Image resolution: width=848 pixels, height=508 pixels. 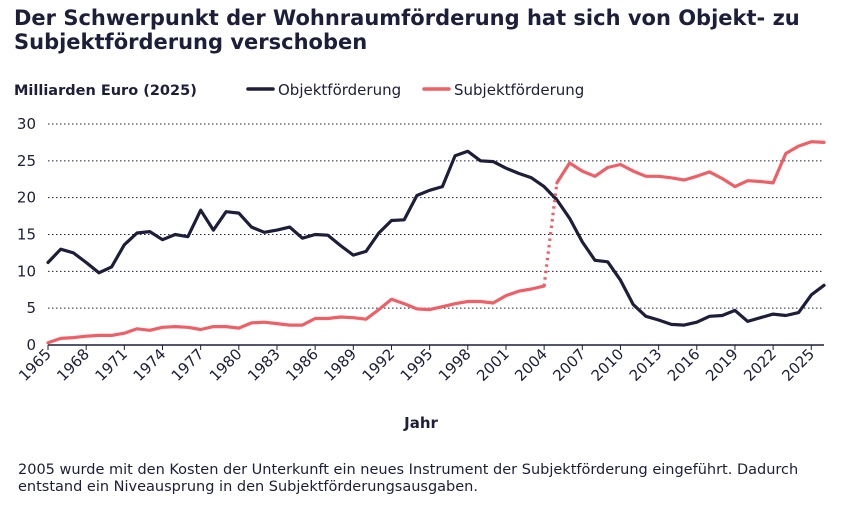 What do you see at coordinates (646, 365) in the screenshot?
I see `x-tick-label: 2013` at bounding box center [646, 365].